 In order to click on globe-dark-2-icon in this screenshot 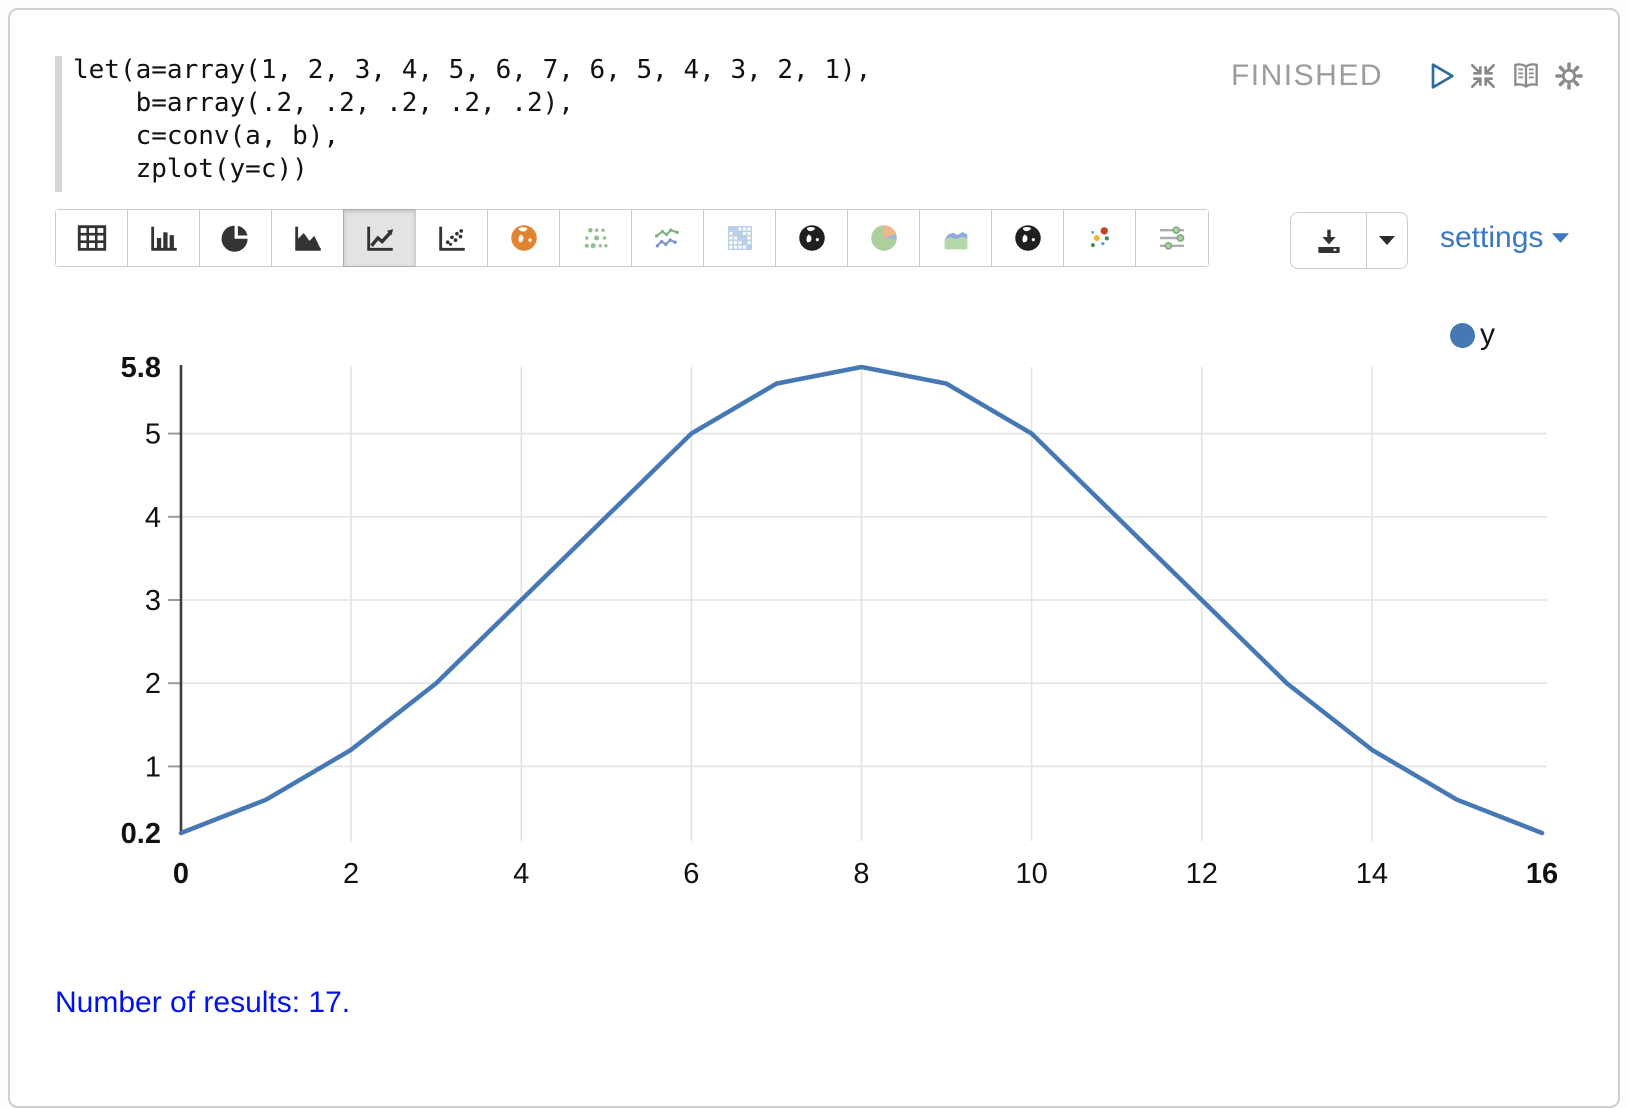, I will do `click(1027, 238)`.